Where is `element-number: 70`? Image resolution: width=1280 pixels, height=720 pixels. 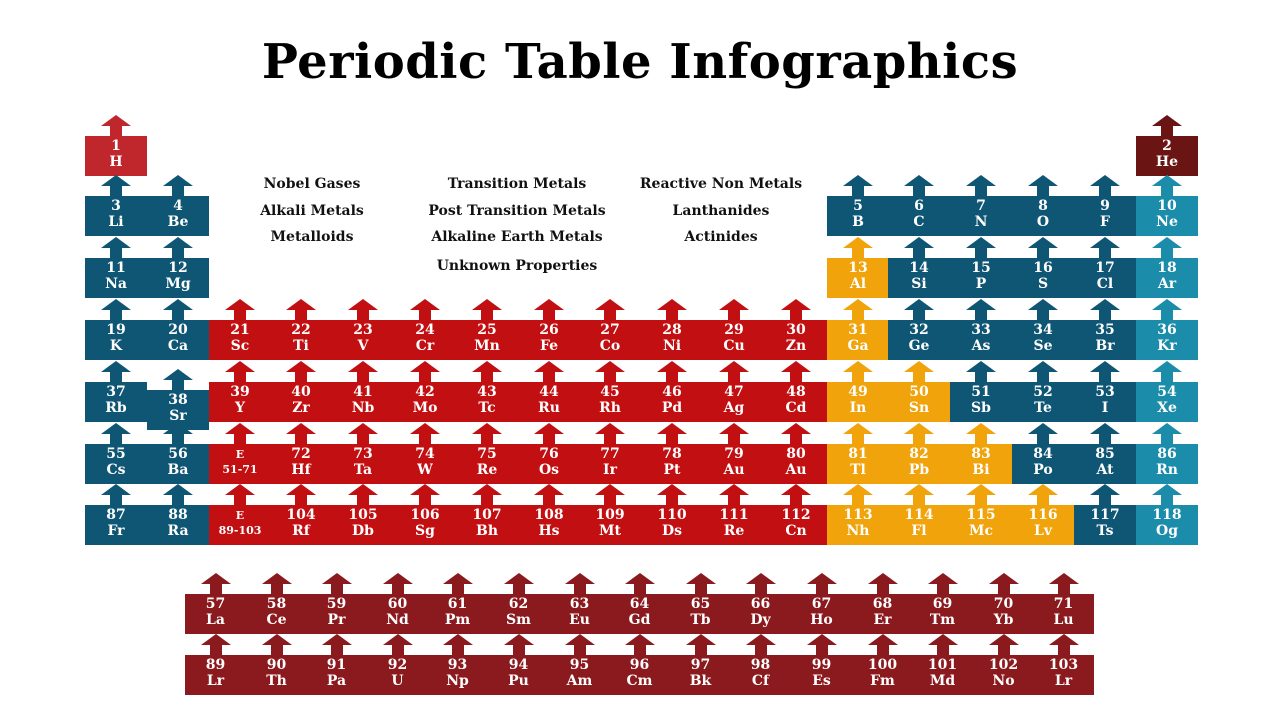 element-number: 70 is located at coordinates (1003, 604).